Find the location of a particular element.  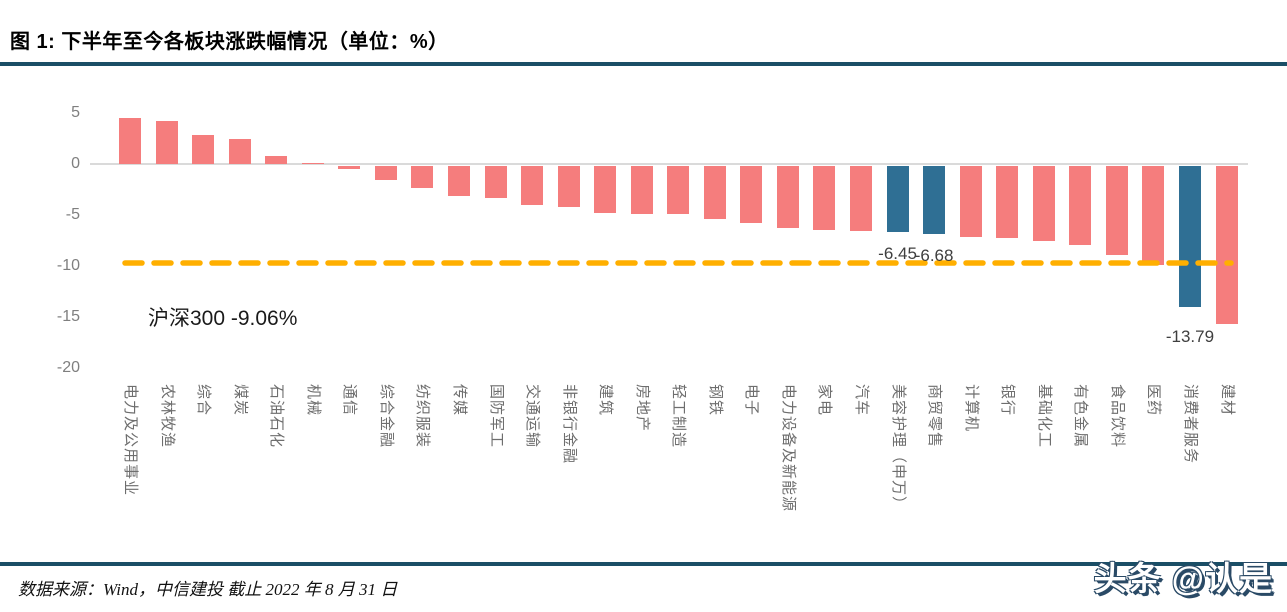

bar-食品饮料 is located at coordinates (1116, 210).